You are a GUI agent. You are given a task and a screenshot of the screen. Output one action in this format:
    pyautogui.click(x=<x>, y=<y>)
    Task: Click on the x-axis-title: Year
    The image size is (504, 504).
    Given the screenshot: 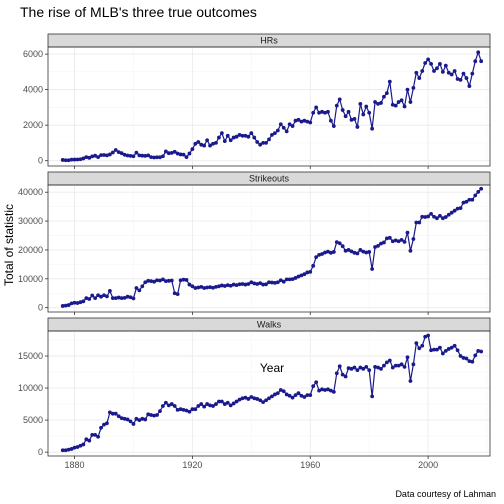 What is the action you would take?
    pyautogui.click(x=272, y=368)
    